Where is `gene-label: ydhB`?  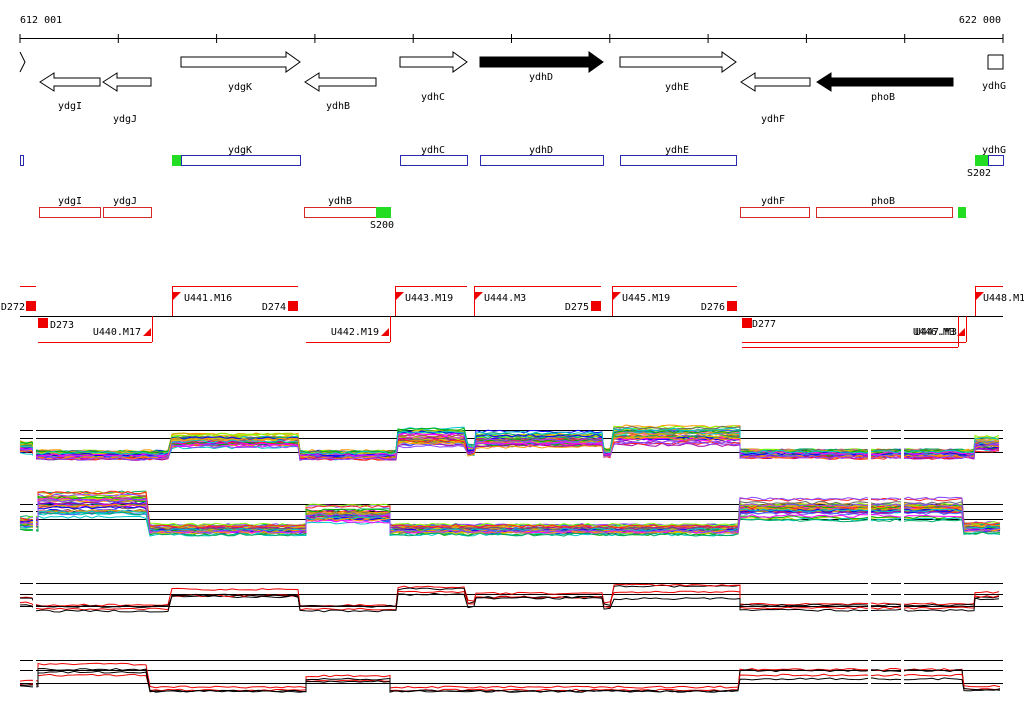
gene-label: ydhB is located at coordinates (338, 106).